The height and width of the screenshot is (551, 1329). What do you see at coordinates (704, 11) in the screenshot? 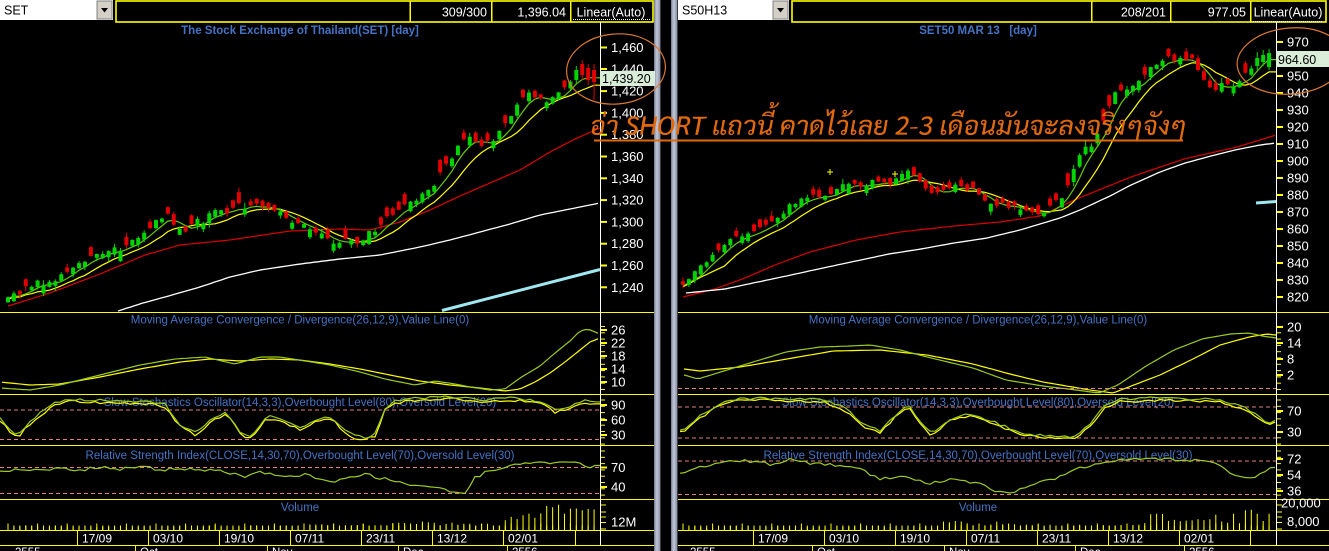
I see `svg-text: S50H13` at bounding box center [704, 11].